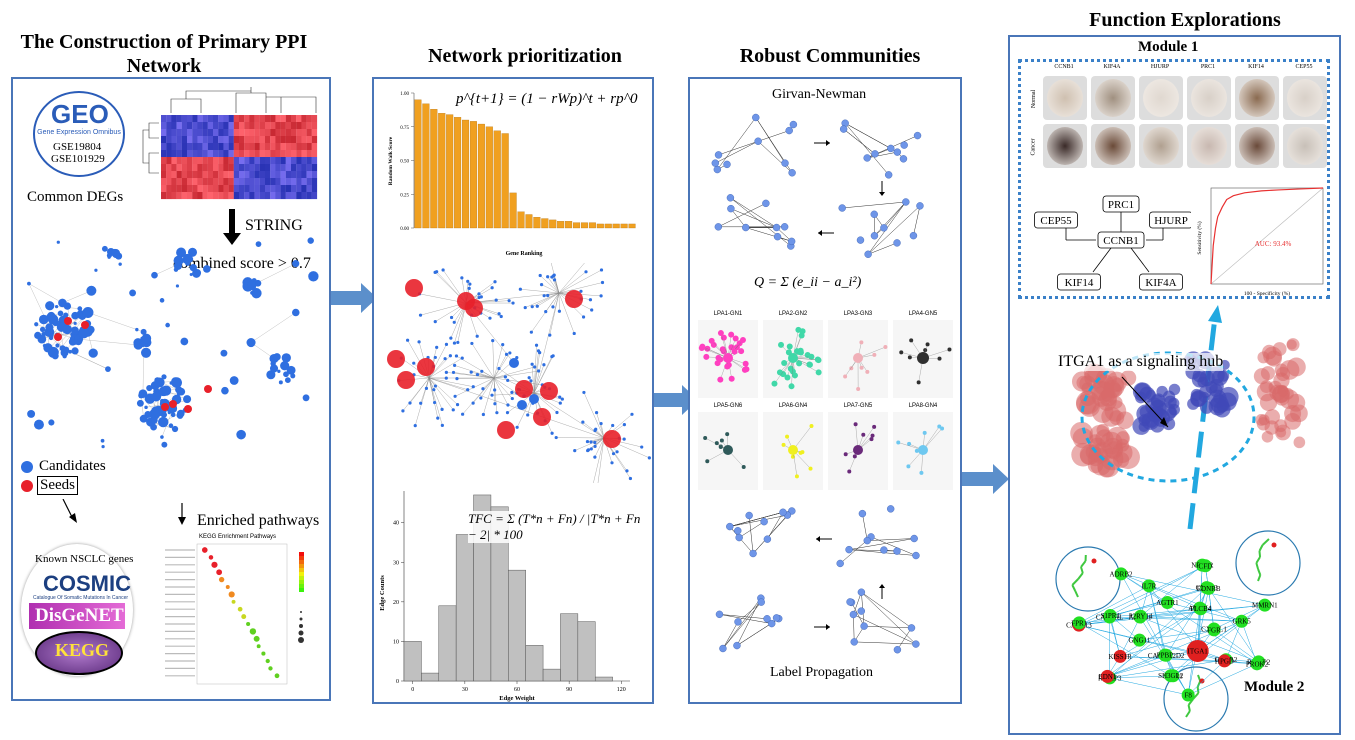 The width and height of the screenshot is (1355, 740). Describe the element at coordinates (534, 663) in the screenshot. I see `hist-bar` at that location.